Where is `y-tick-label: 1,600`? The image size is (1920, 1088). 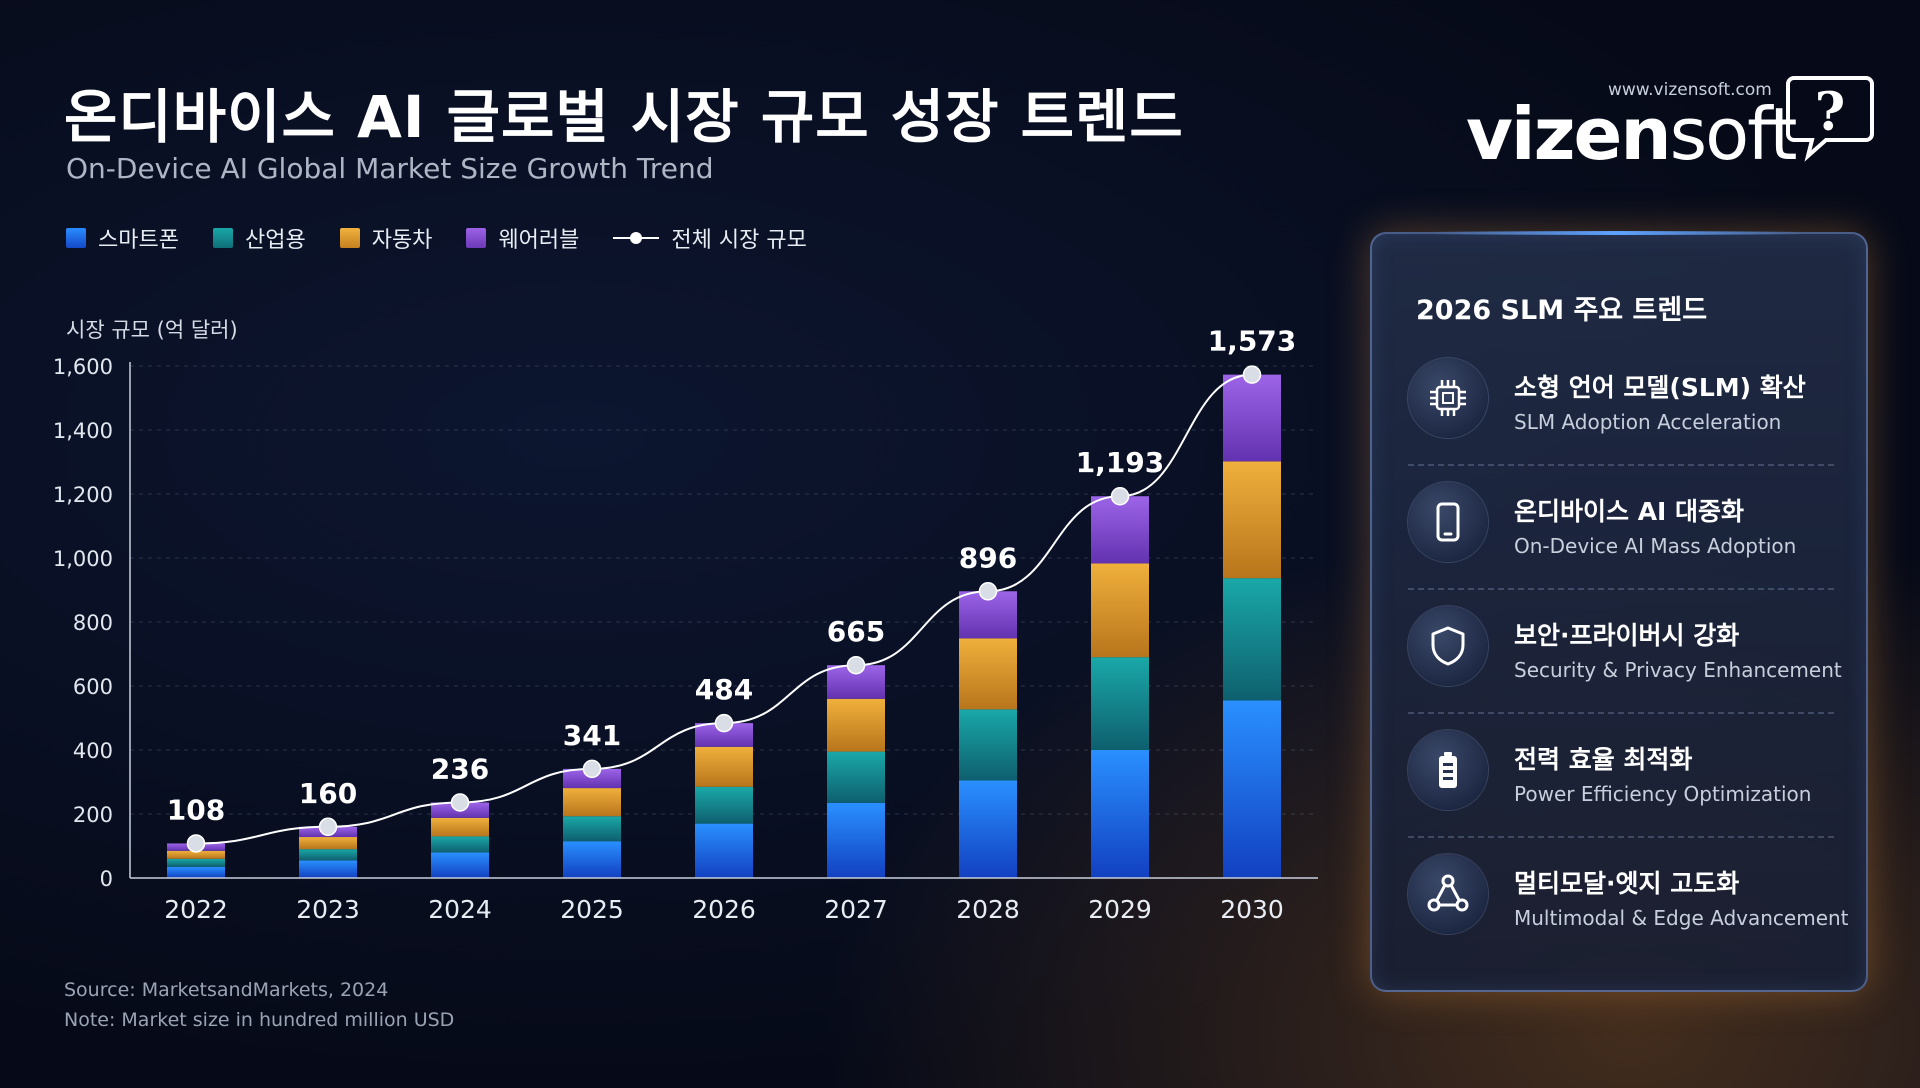 y-tick-label: 1,600 is located at coordinates (83, 367).